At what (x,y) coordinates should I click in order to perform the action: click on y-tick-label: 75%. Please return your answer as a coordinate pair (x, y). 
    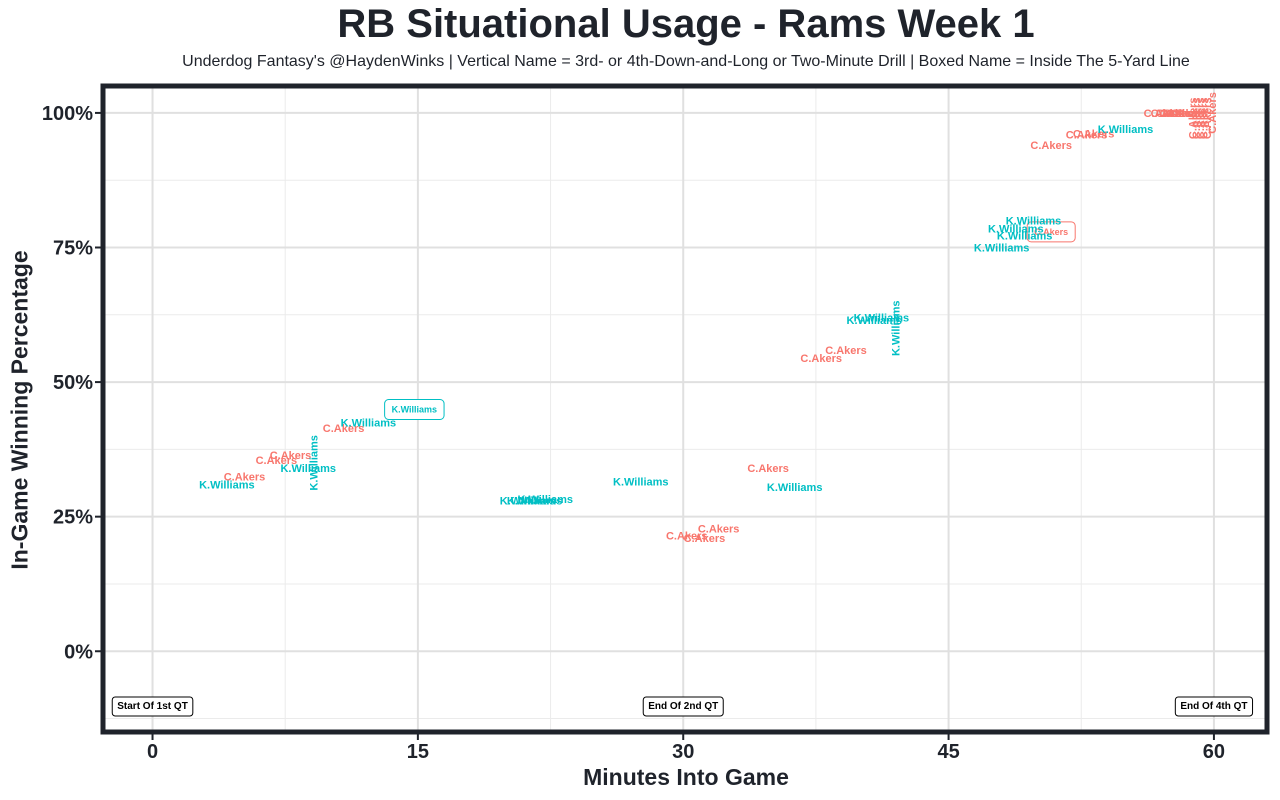
    Looking at the image, I should click on (73, 249).